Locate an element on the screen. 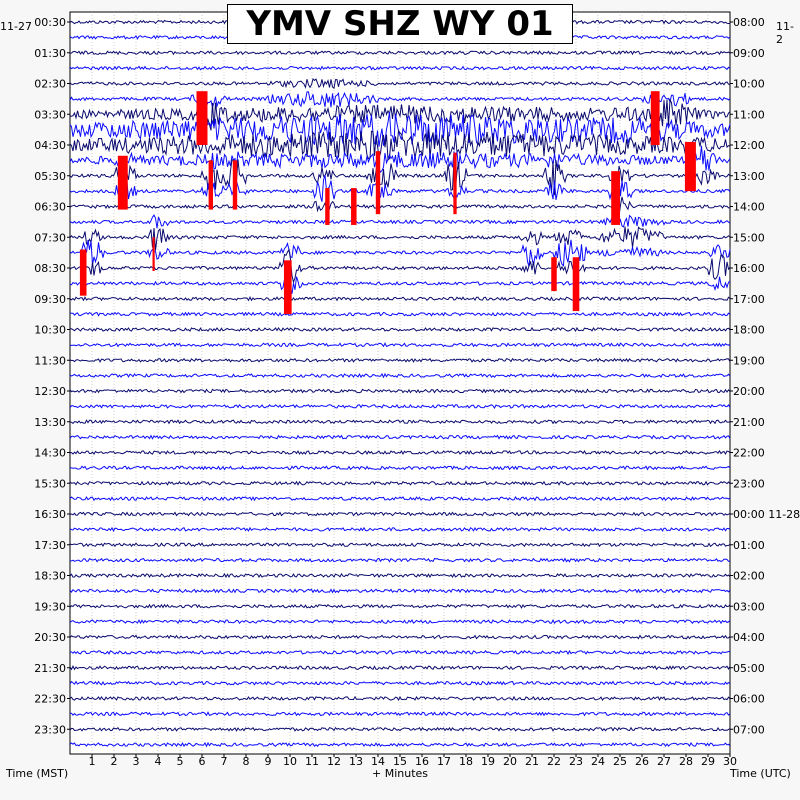 The width and height of the screenshot is (800, 800). right-tick-label: 05:00 is located at coordinates (749, 668).